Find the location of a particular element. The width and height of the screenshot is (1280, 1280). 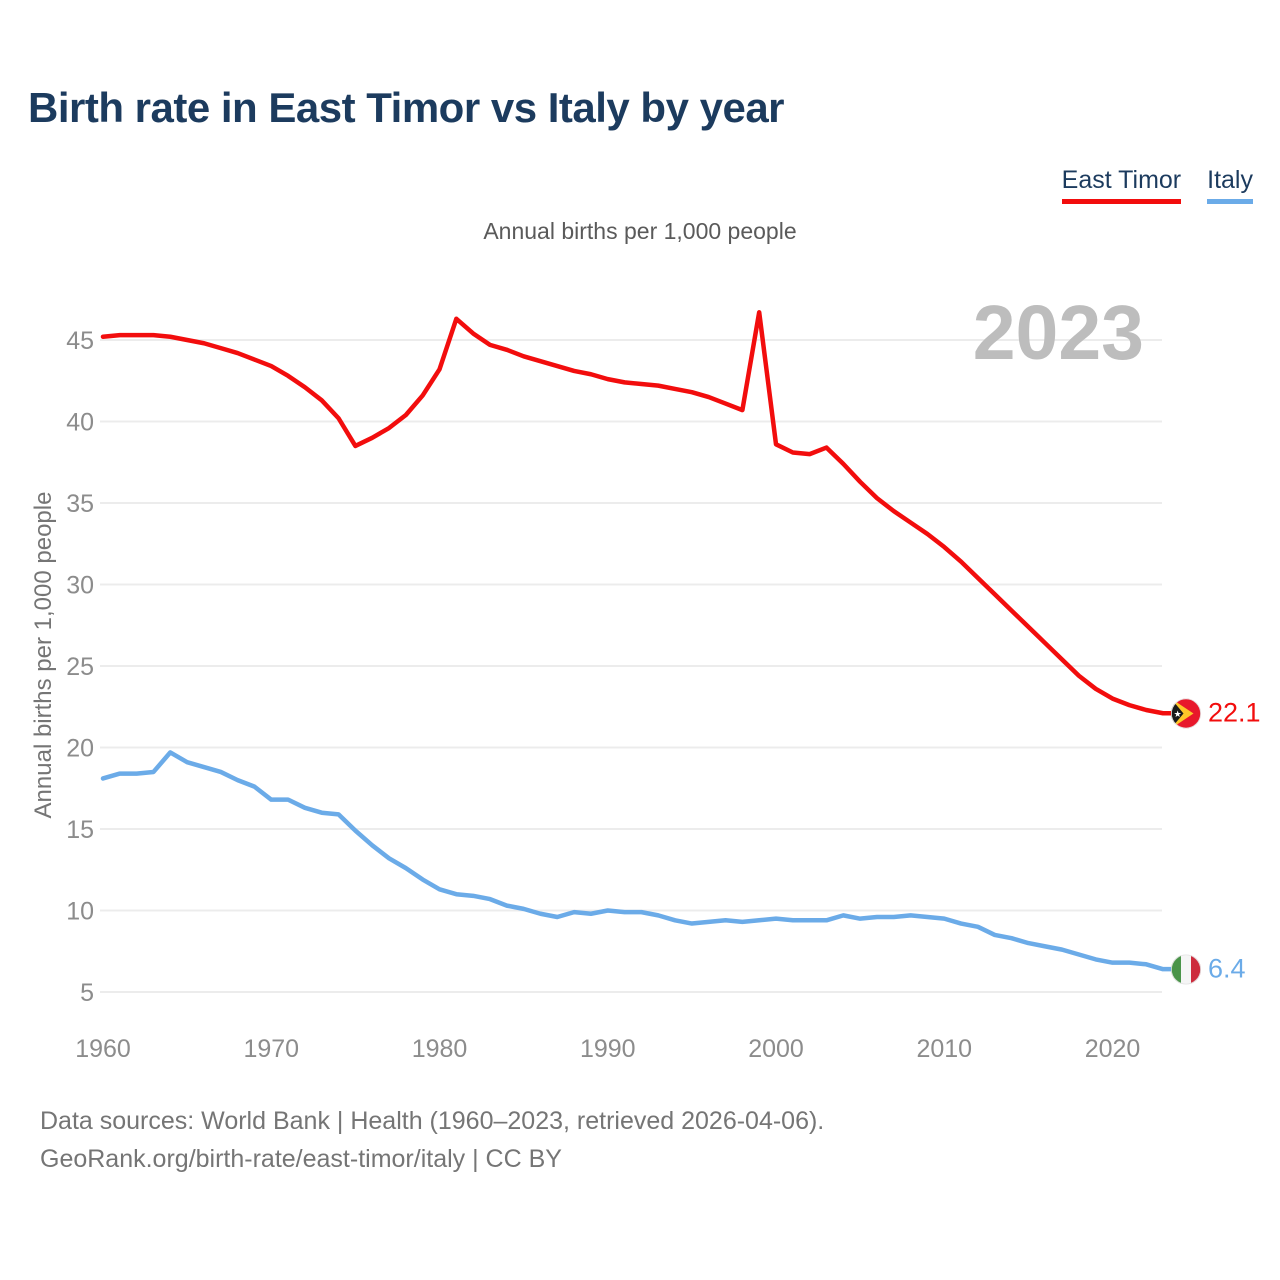

chart-subtitle: Annual births per 1,000 people is located at coordinates (640, 231).